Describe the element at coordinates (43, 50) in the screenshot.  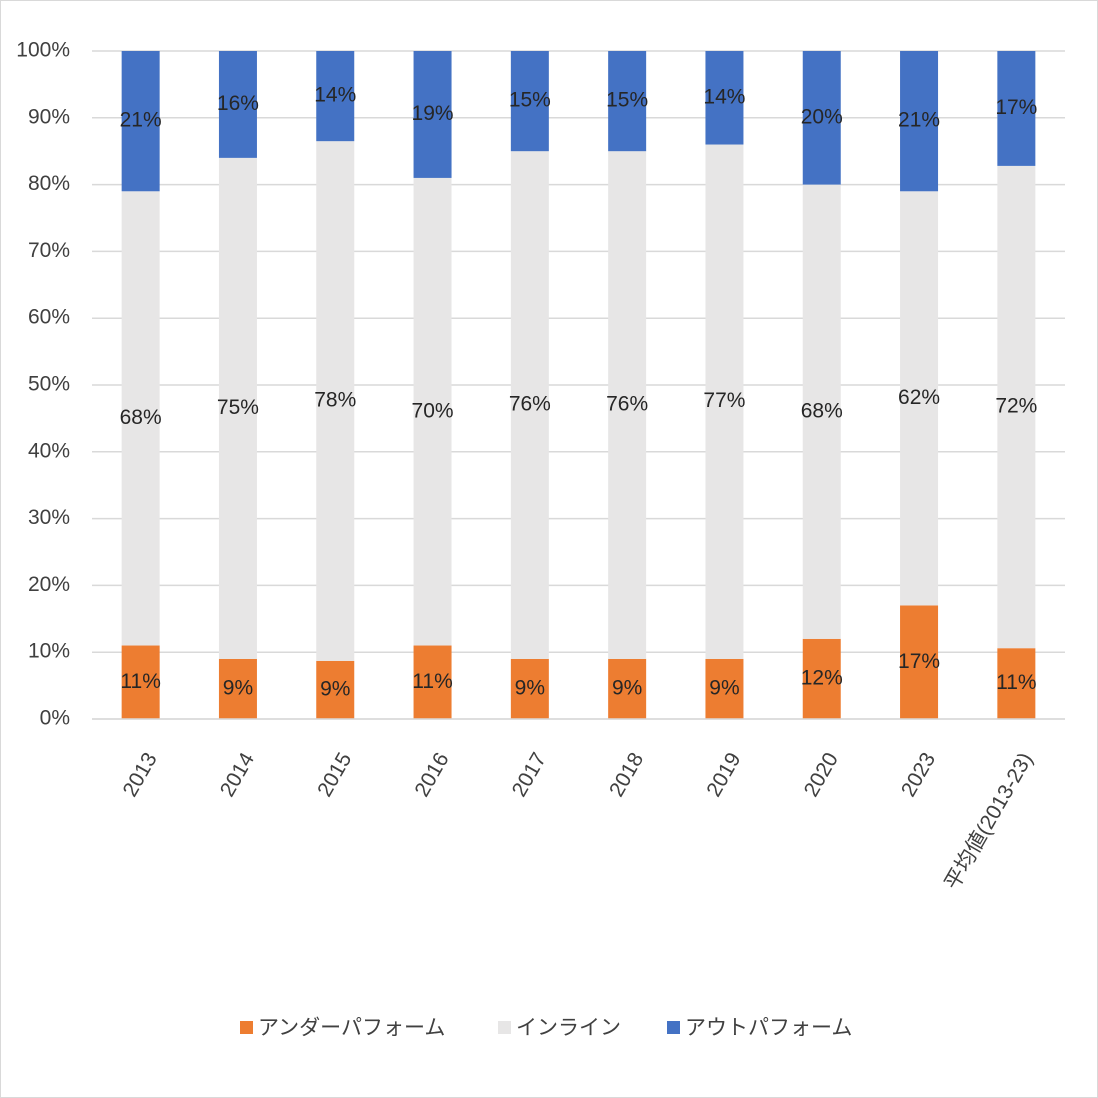
I see `y-tick-label: 100%` at that location.